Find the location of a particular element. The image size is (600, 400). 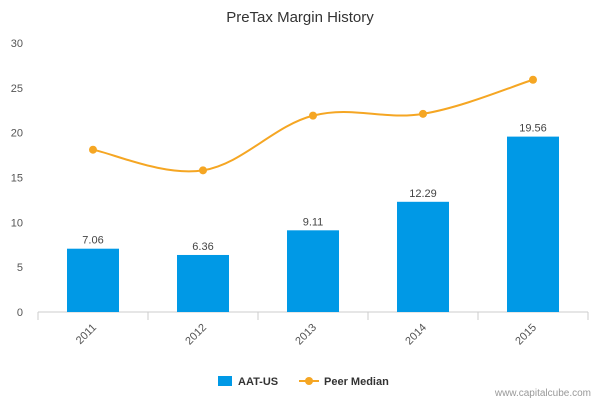

bar-2013 is located at coordinates (313, 271).